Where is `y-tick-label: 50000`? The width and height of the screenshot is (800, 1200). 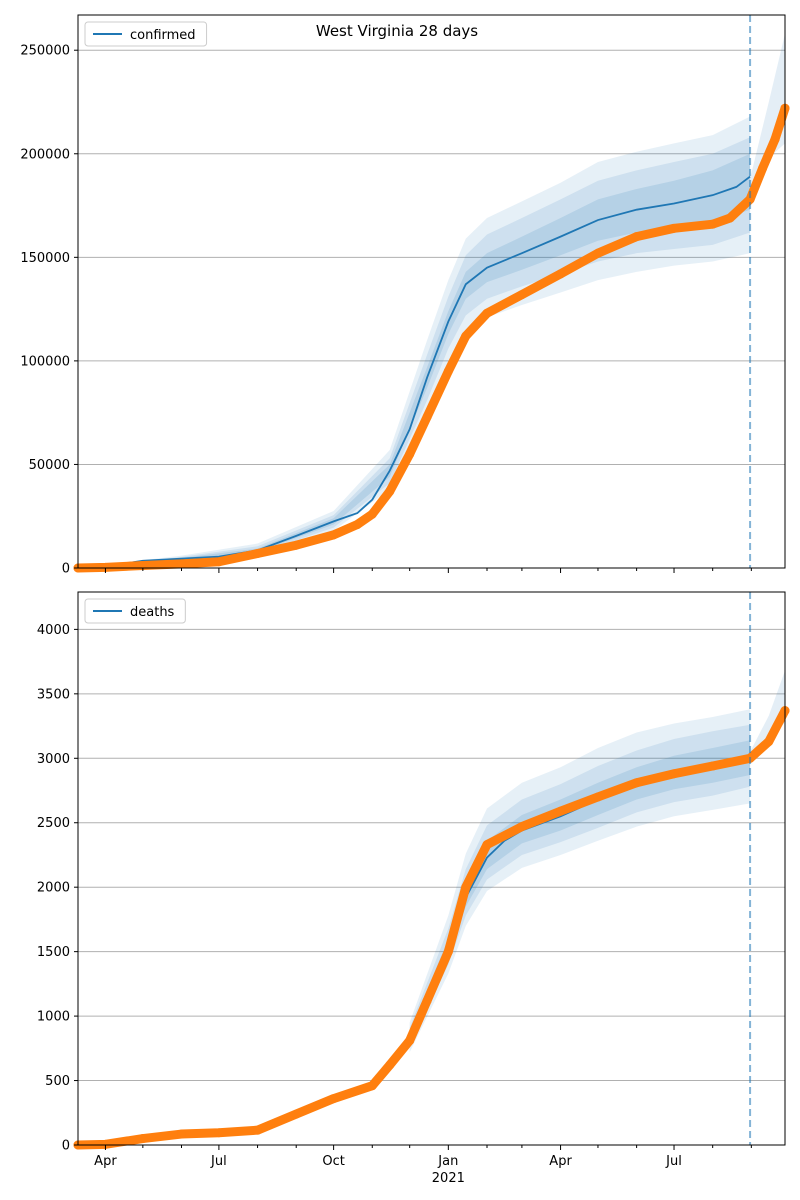
y-tick-label: 50000 is located at coordinates (49, 465).